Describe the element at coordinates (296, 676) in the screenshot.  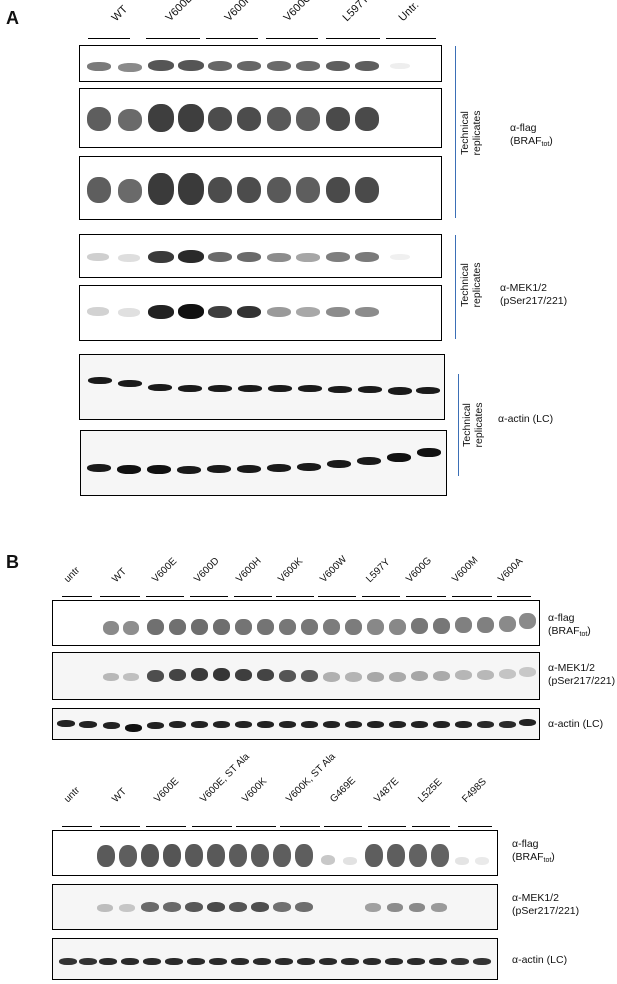
I see `blot-b-mek-top` at that location.